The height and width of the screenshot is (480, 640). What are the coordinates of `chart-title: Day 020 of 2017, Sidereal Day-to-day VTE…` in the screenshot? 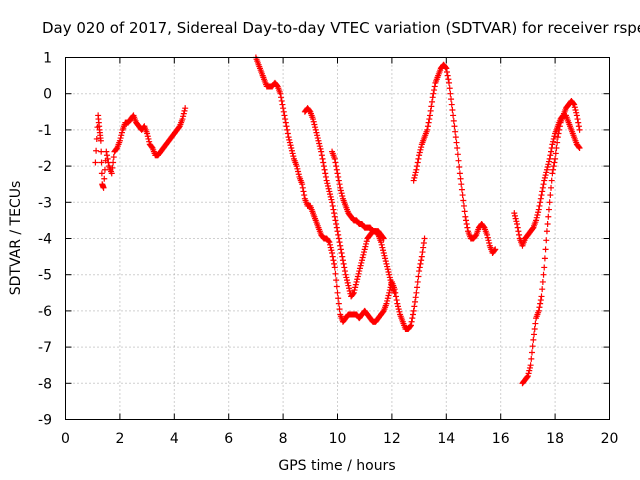 It's located at (341, 28).